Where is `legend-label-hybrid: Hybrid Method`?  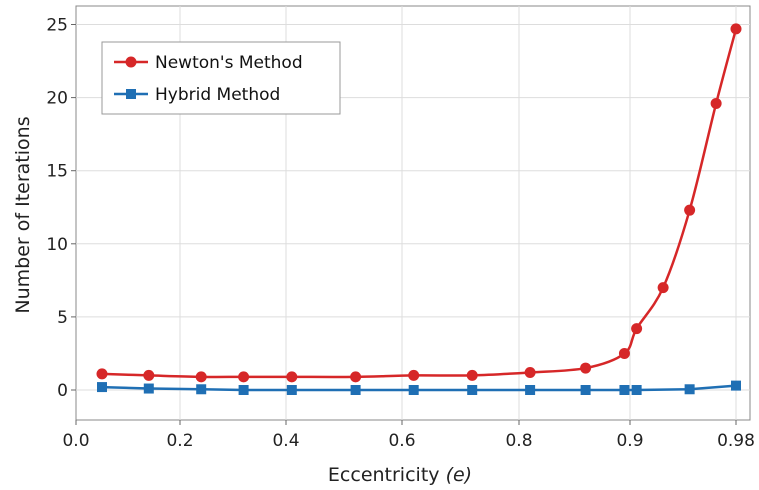 legend-label-hybrid: Hybrid Method is located at coordinates (217, 95).